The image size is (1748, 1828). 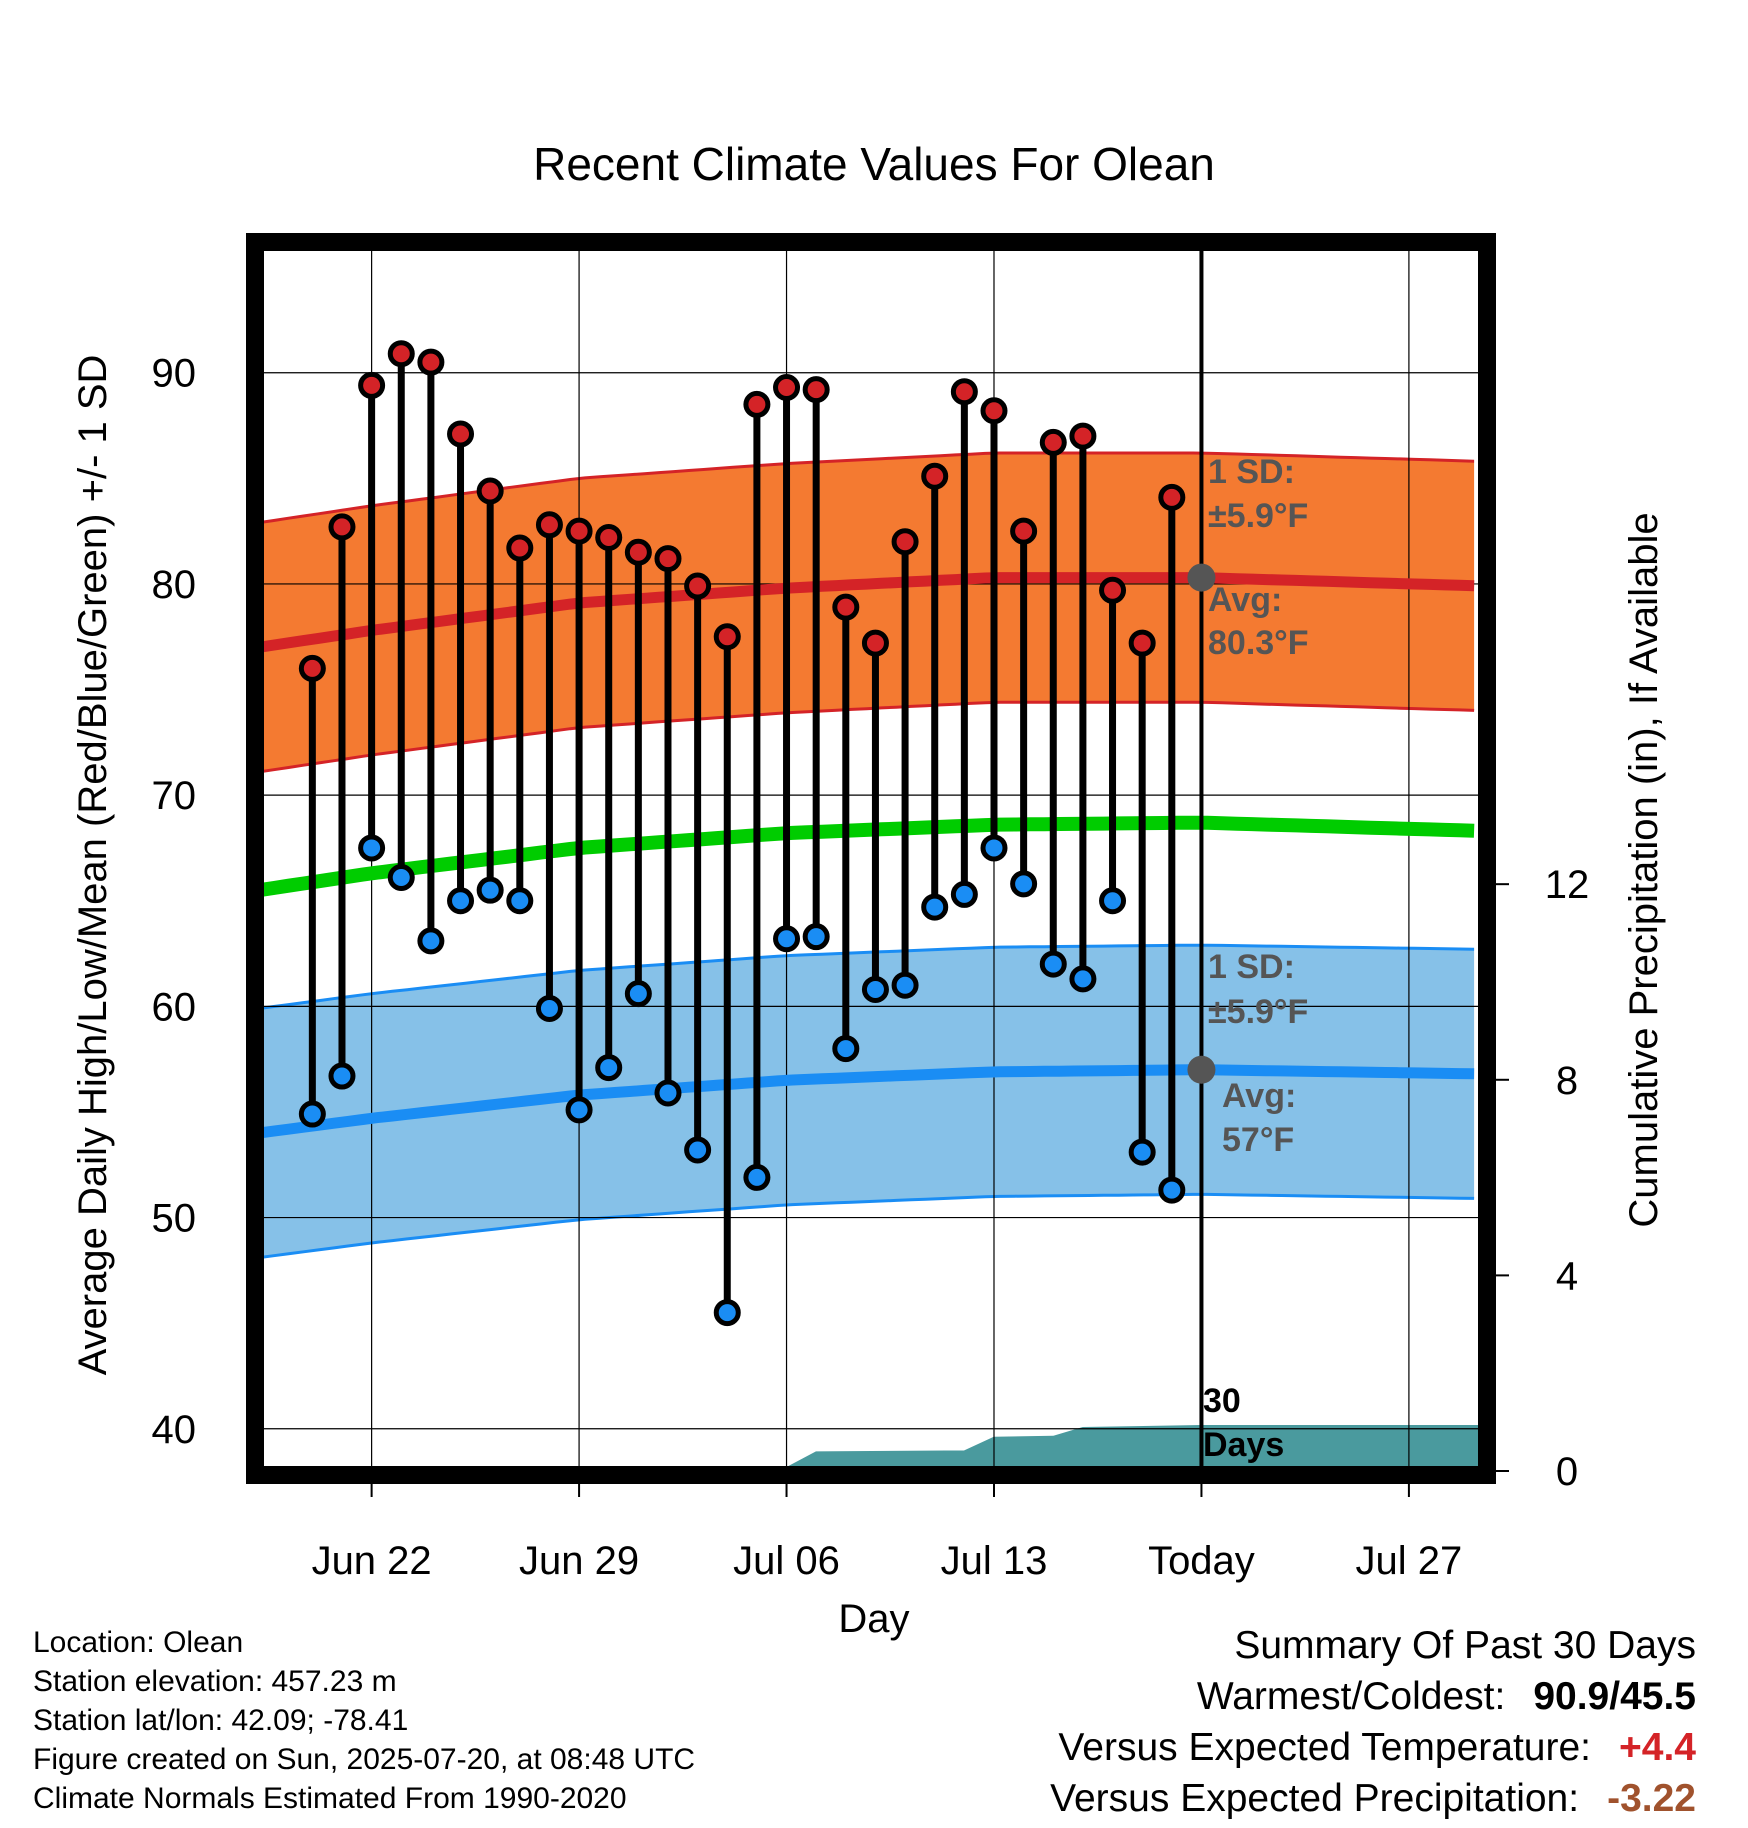 I want to click on high-avg-label: Avg:, so click(x=1245, y=600).